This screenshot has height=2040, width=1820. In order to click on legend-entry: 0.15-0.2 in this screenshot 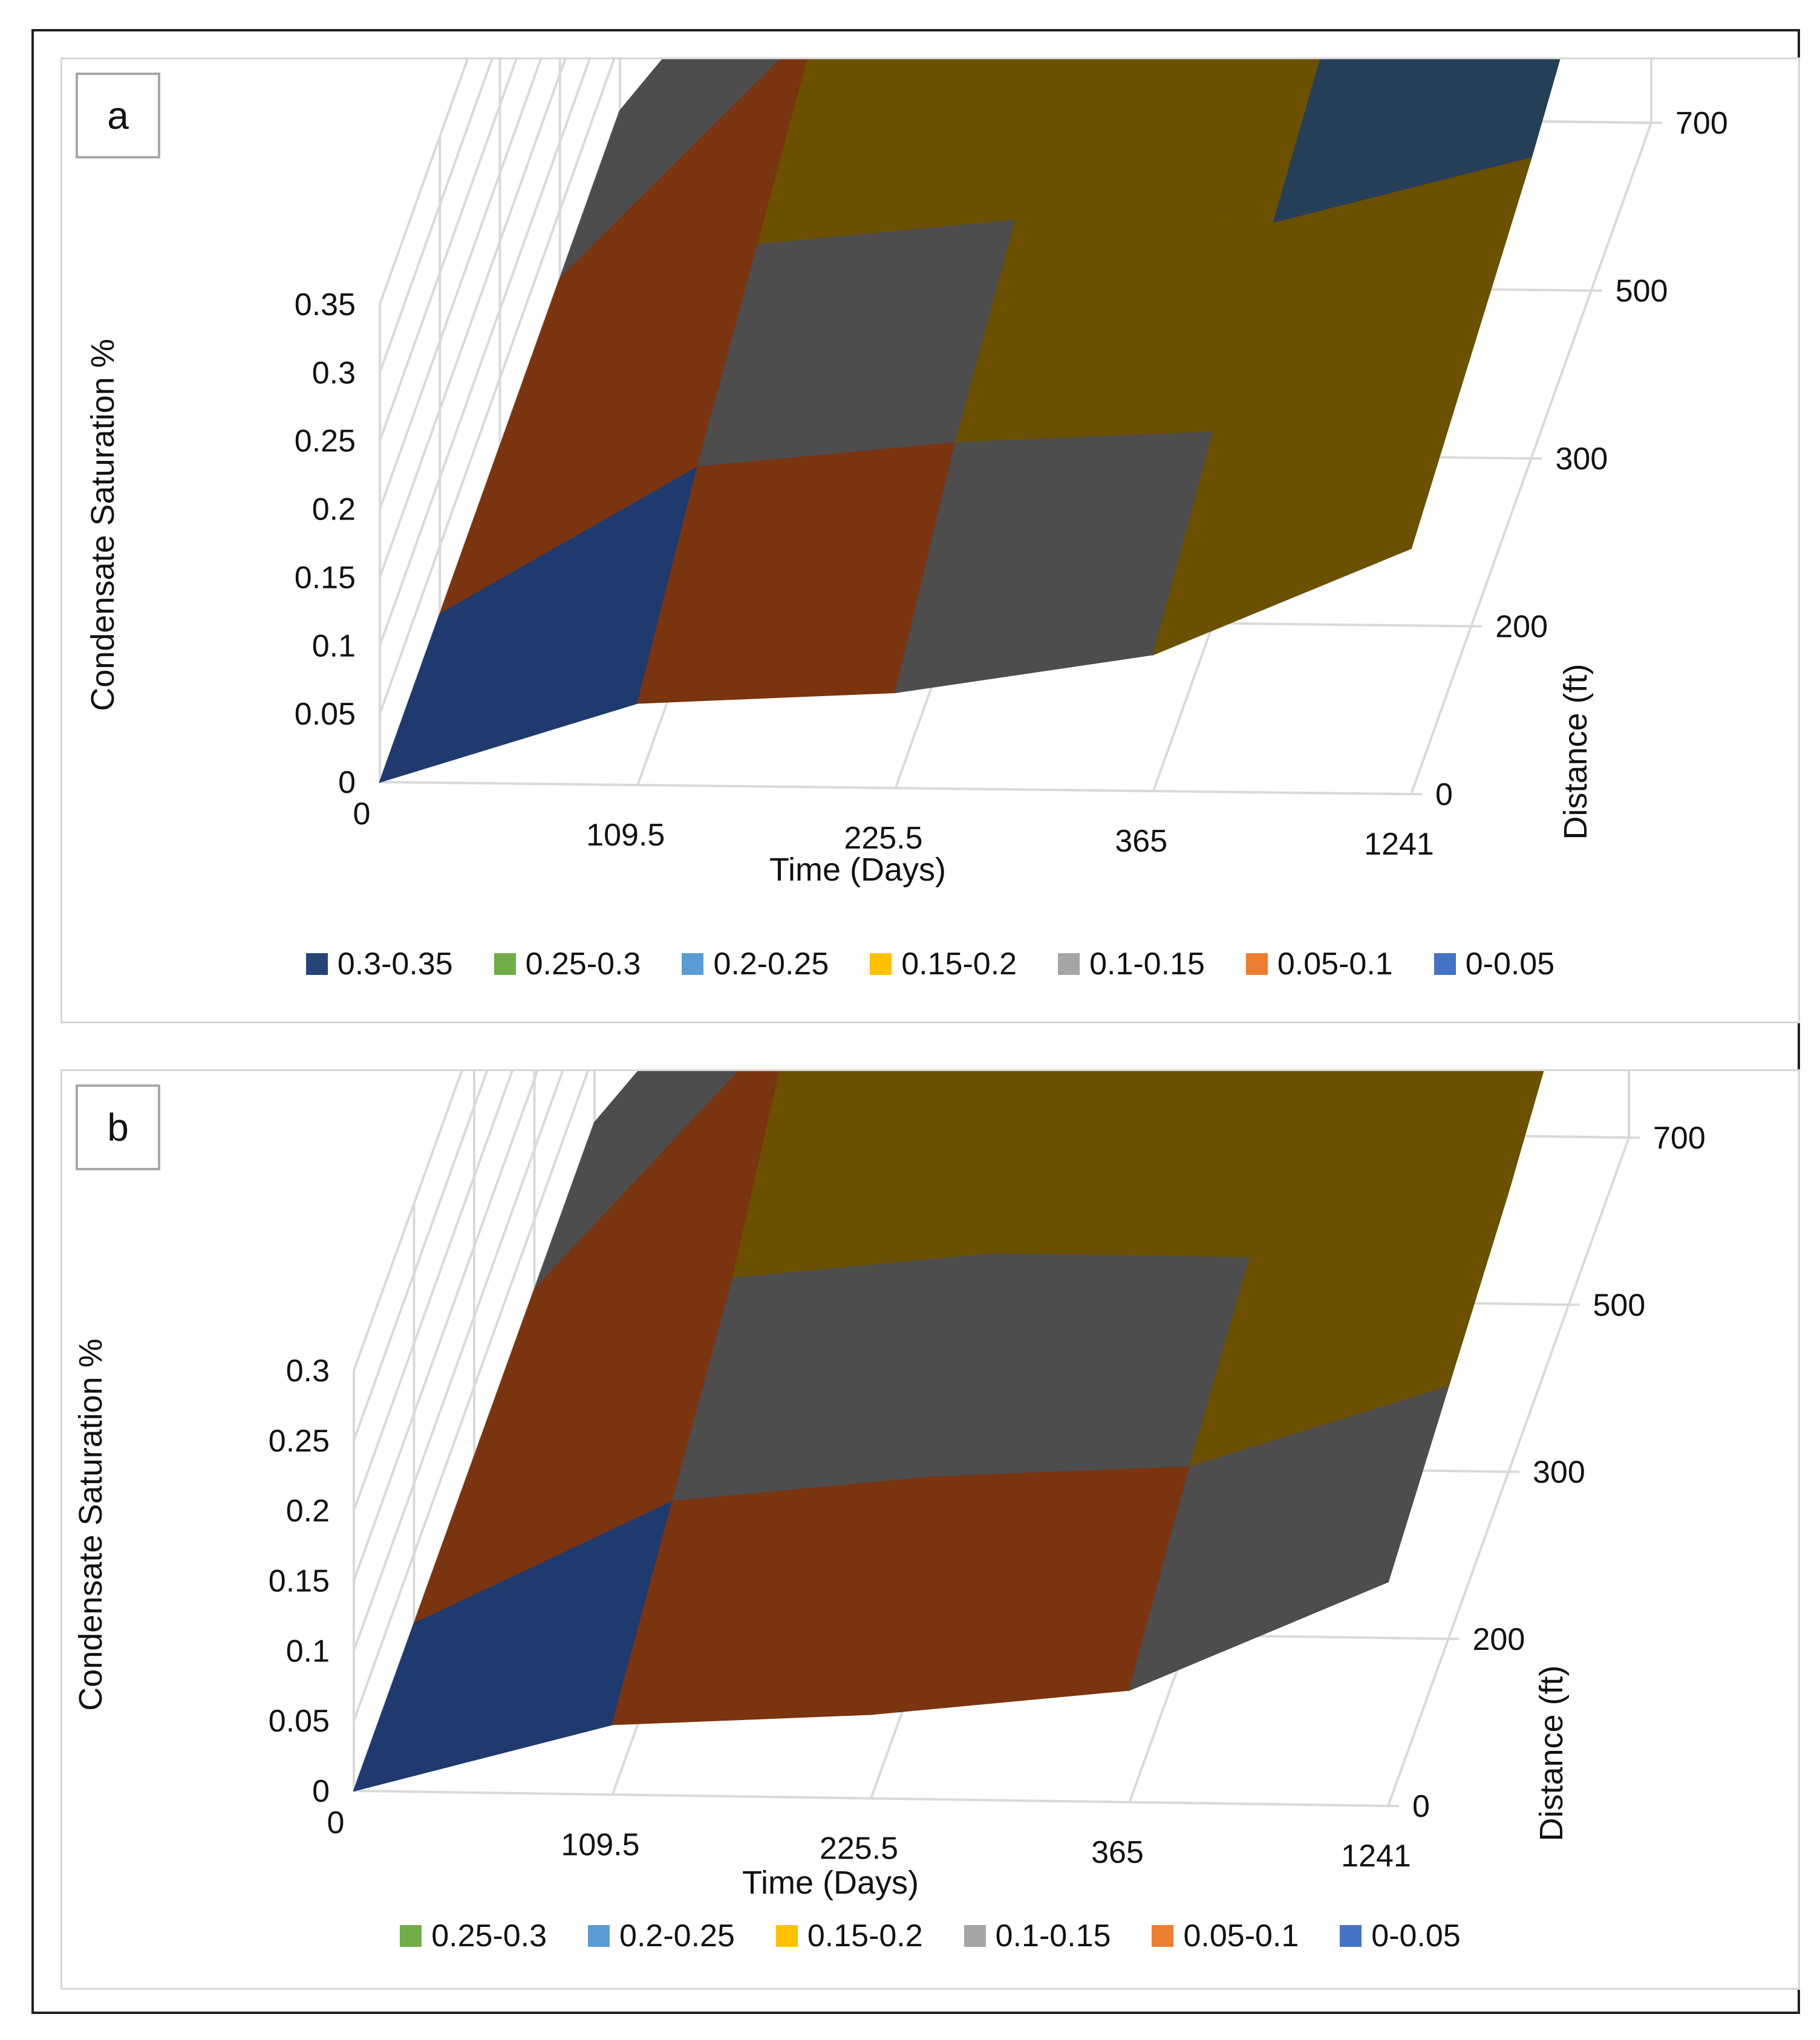, I will do `click(943, 964)`.